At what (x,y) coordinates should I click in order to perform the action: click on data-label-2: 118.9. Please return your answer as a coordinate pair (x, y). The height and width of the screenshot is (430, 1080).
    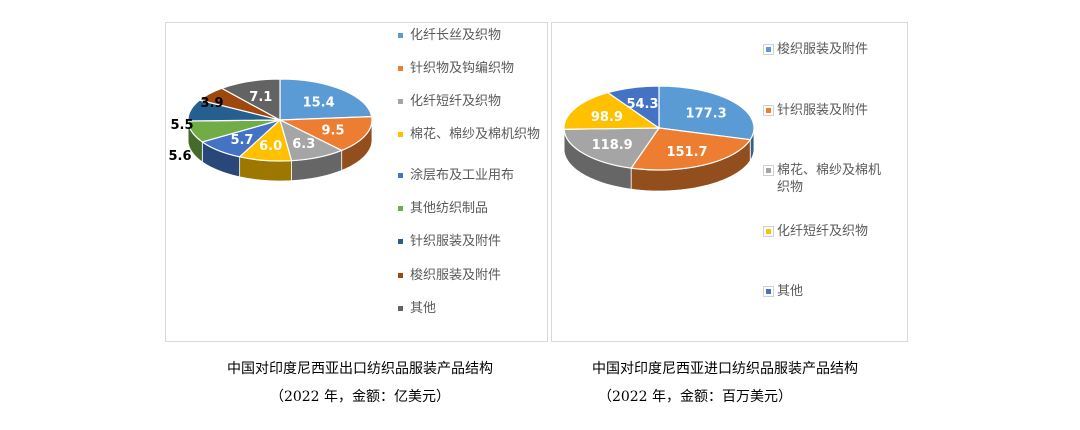
    Looking at the image, I should click on (612, 145).